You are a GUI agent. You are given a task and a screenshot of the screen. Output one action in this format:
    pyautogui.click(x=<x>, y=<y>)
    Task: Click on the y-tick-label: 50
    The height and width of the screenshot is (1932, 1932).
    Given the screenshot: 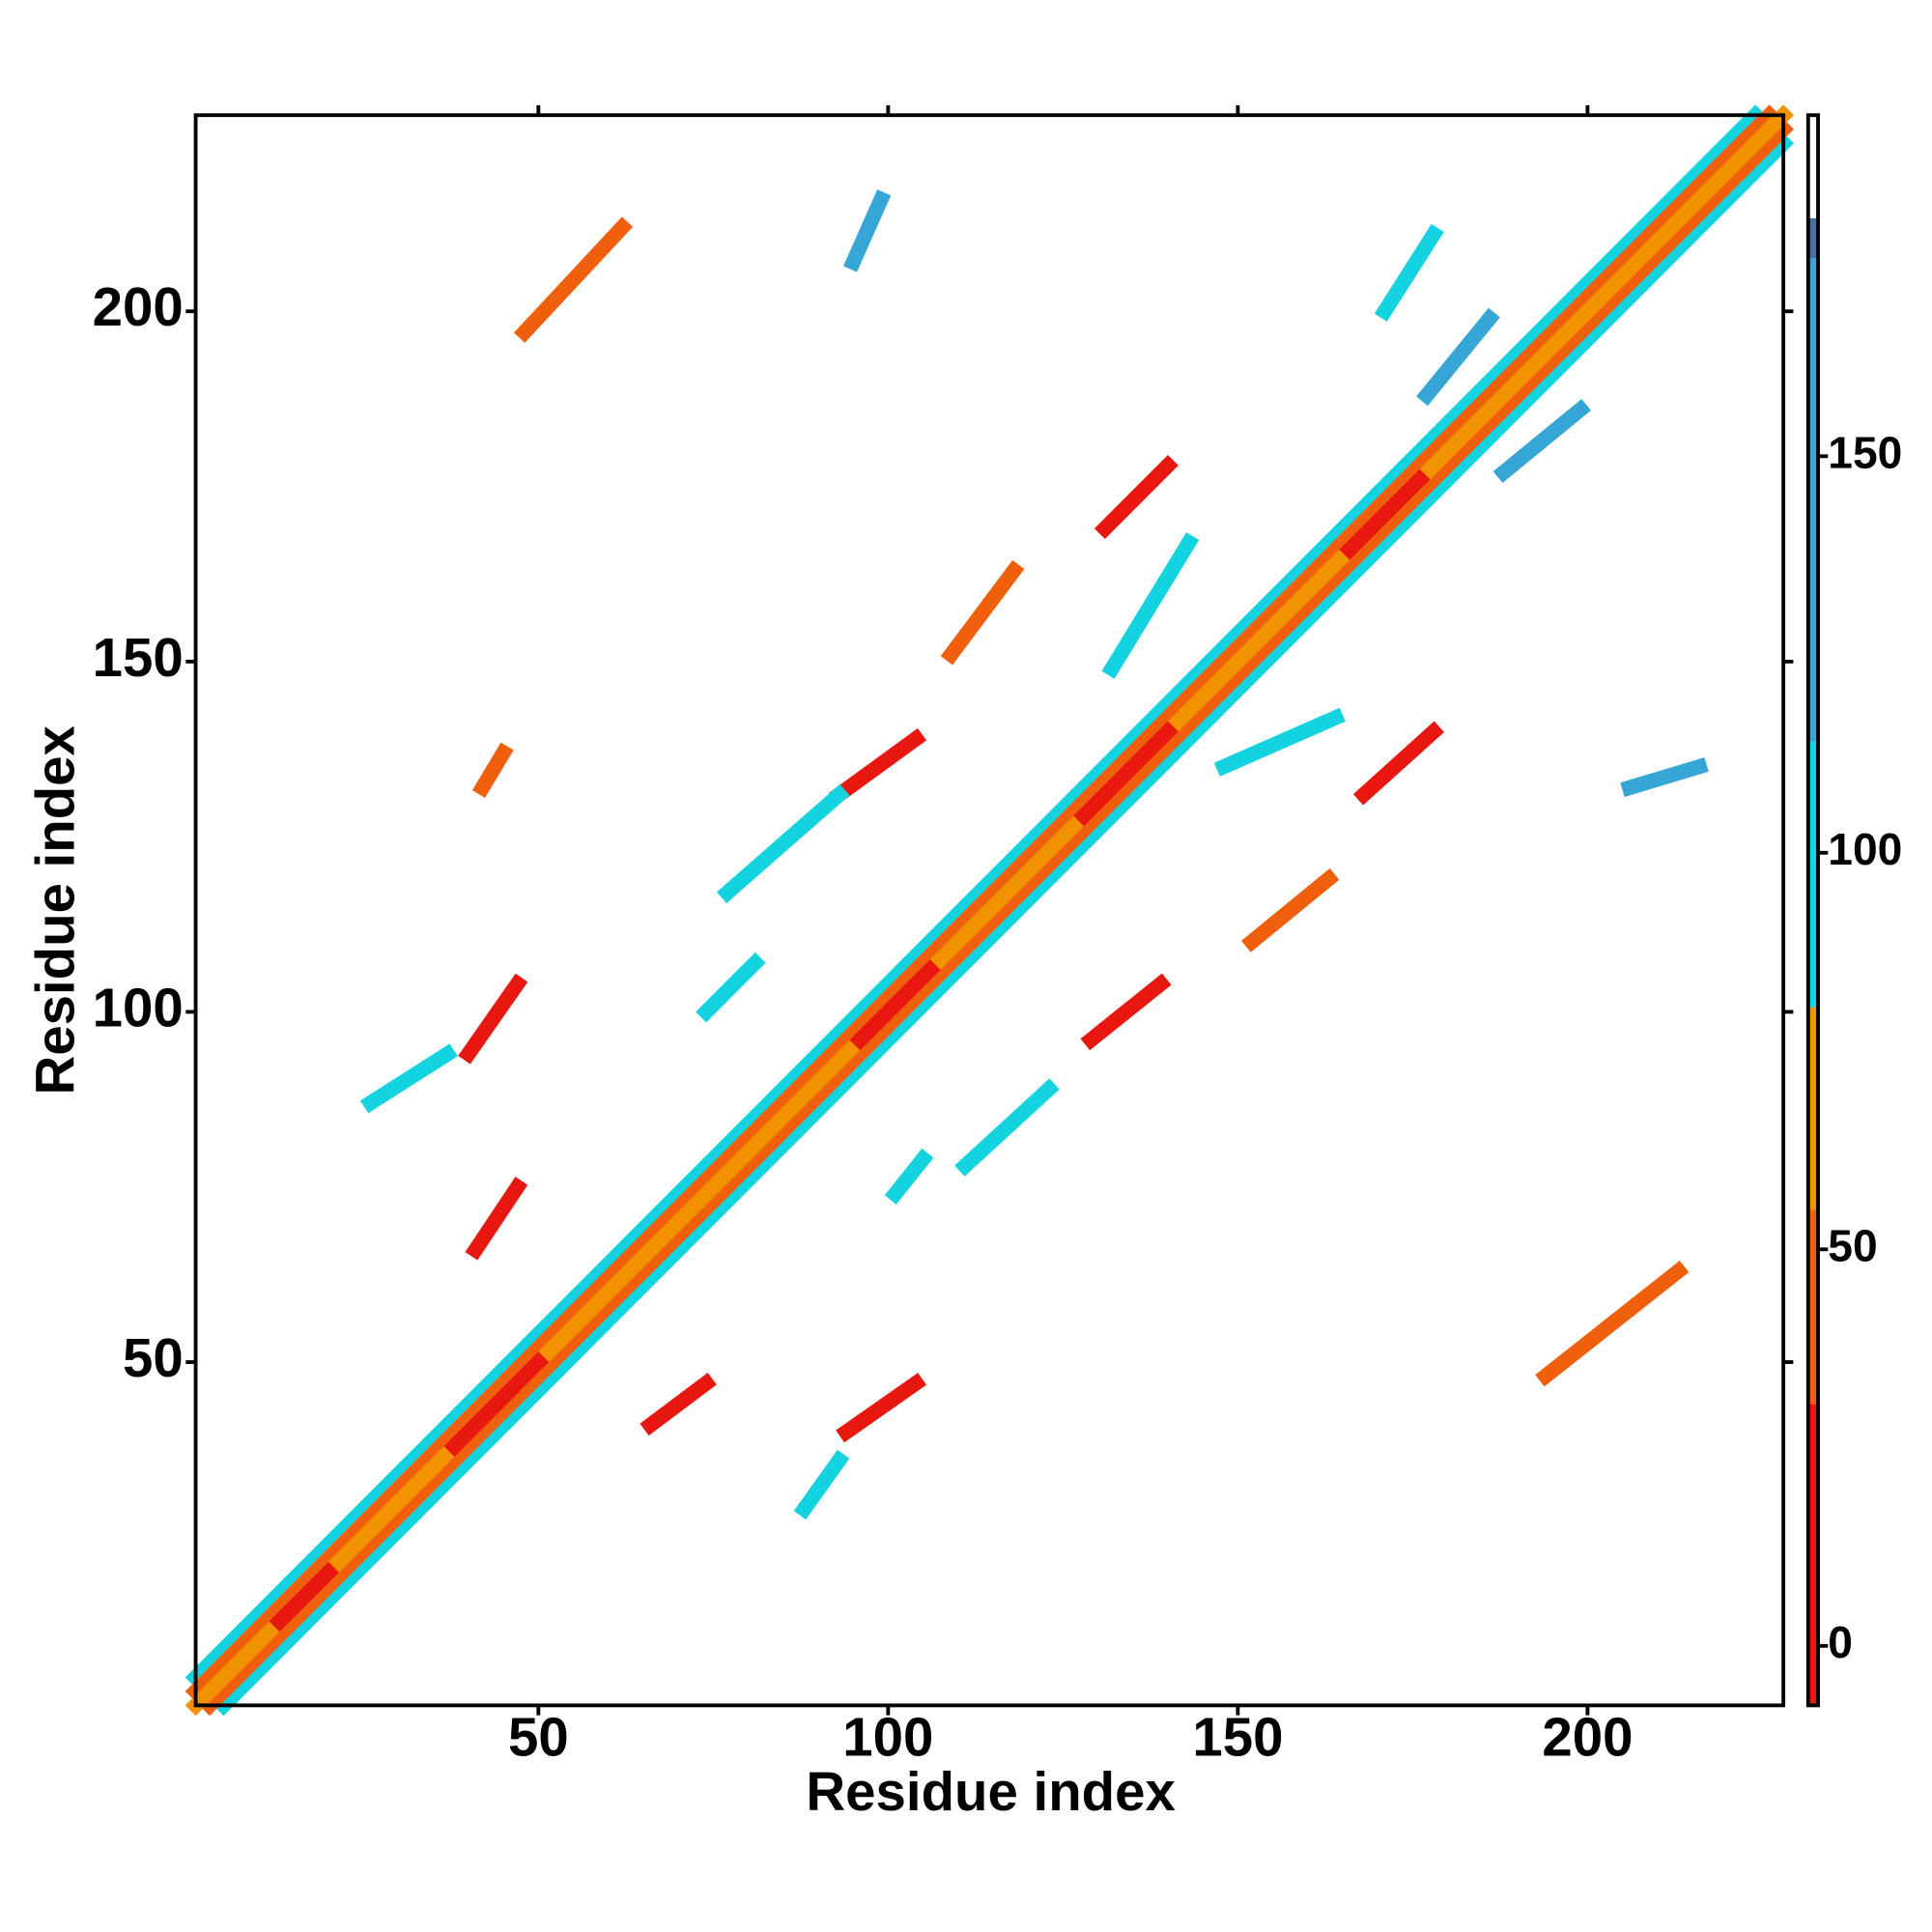 What is the action you would take?
    pyautogui.click(x=153, y=1357)
    